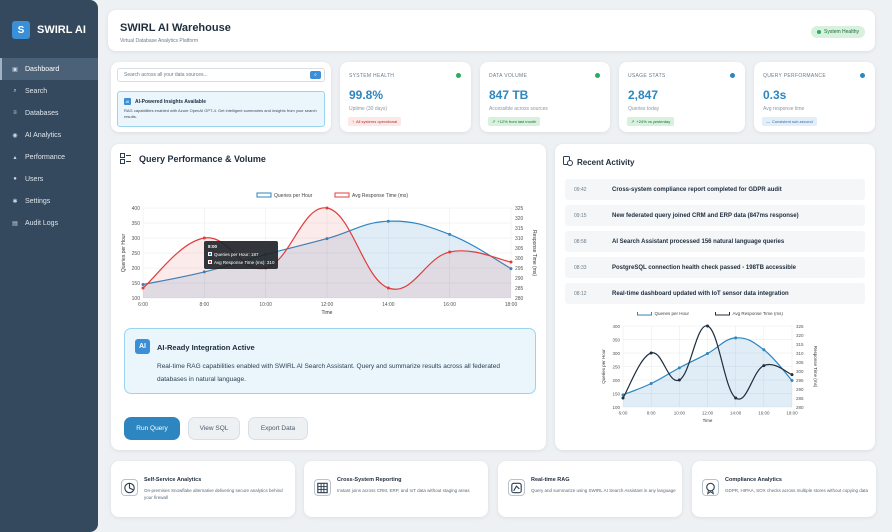 This screenshot has height=532, width=892. I want to click on y2-tick-label: 310, so click(800, 353).